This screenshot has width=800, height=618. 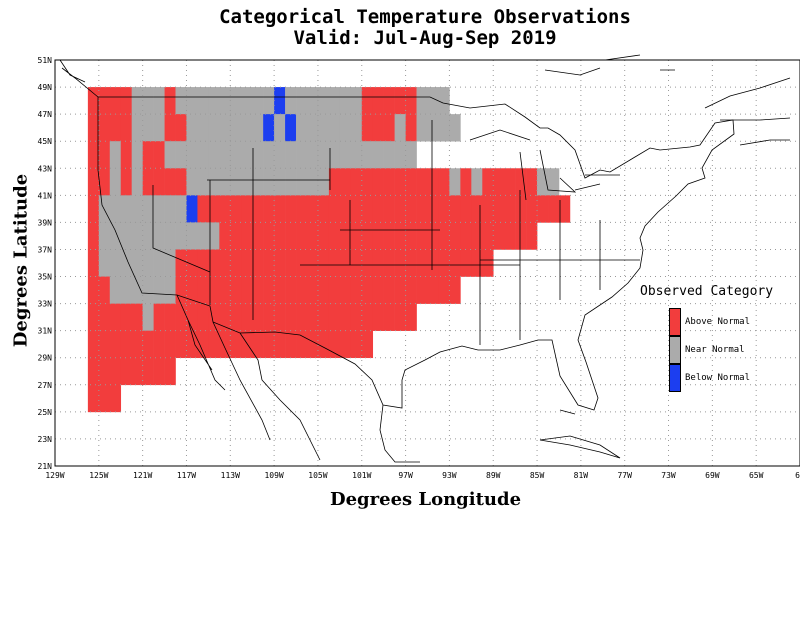 I want to click on legend-item-below: Below Normal, so click(x=709, y=378).